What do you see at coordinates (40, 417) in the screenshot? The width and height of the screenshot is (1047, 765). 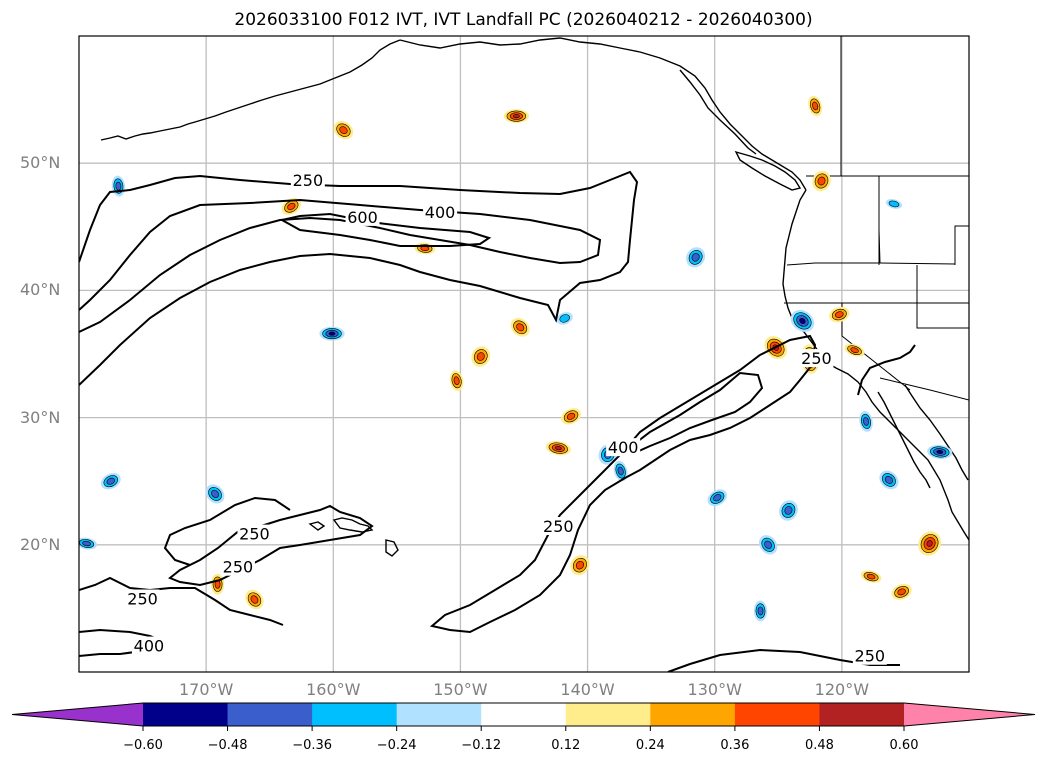 I see `lat-label: 30°N` at bounding box center [40, 417].